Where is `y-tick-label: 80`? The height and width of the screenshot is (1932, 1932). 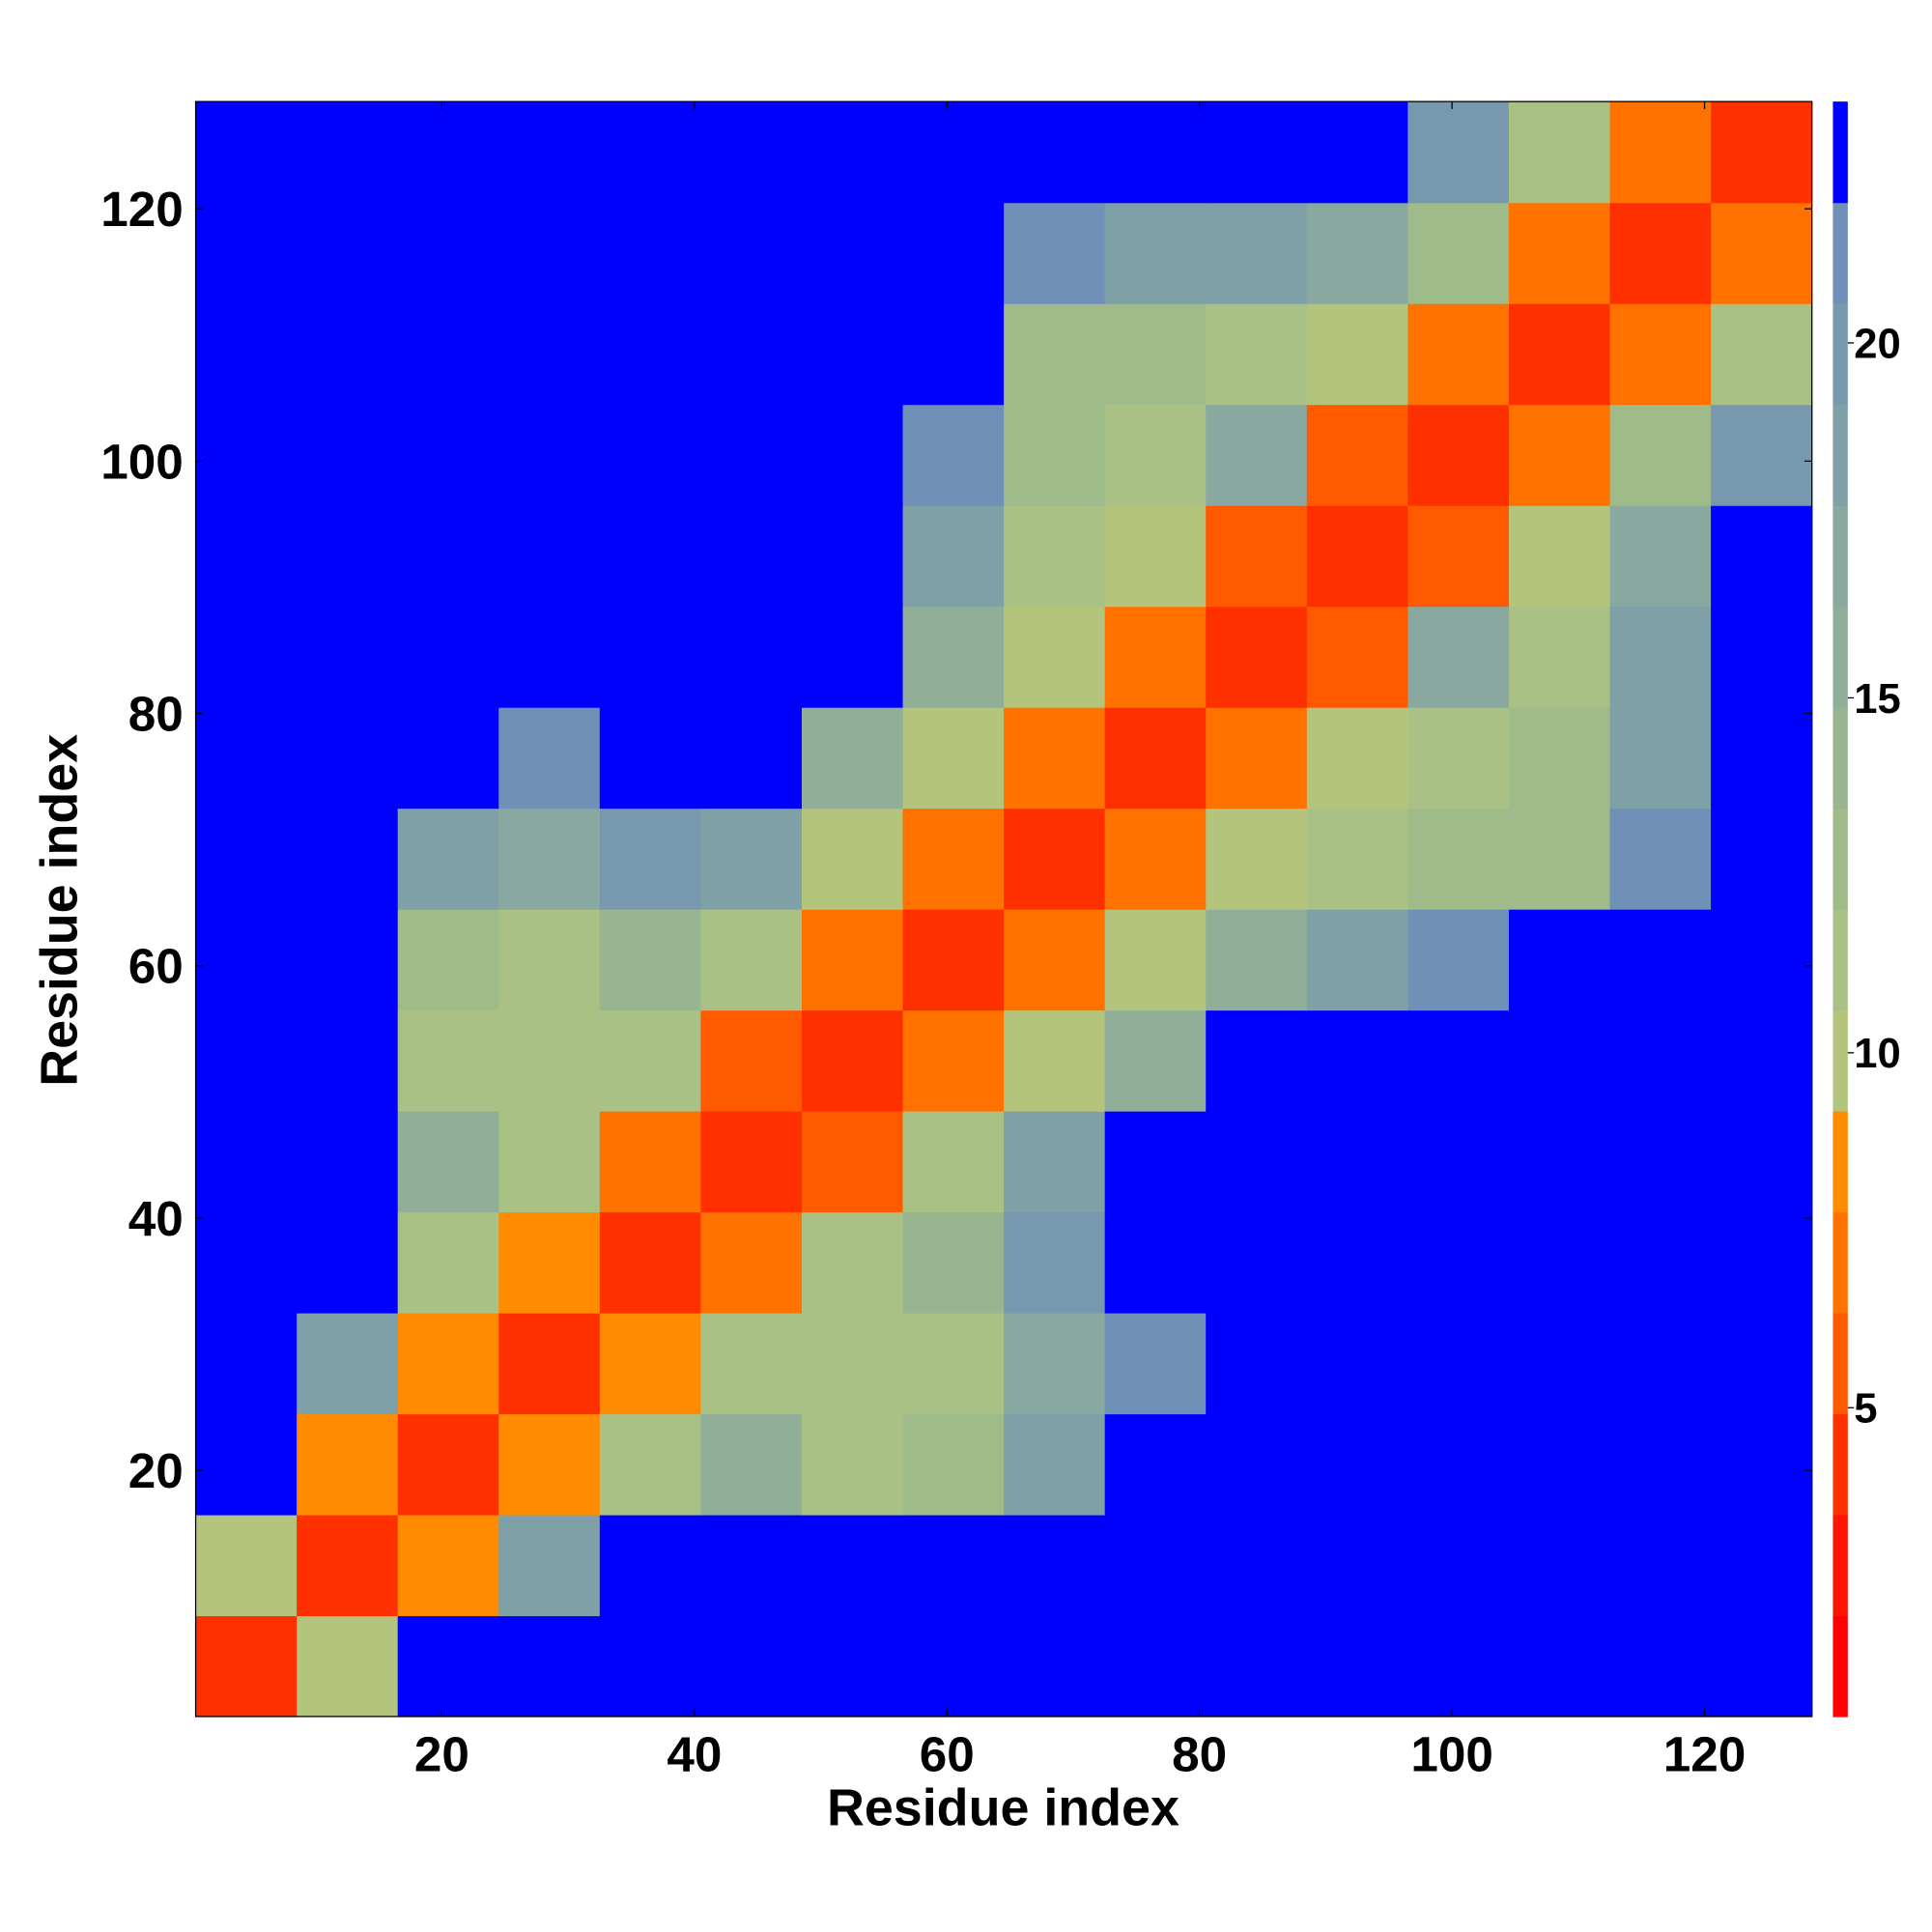 y-tick-label: 80 is located at coordinates (156, 714).